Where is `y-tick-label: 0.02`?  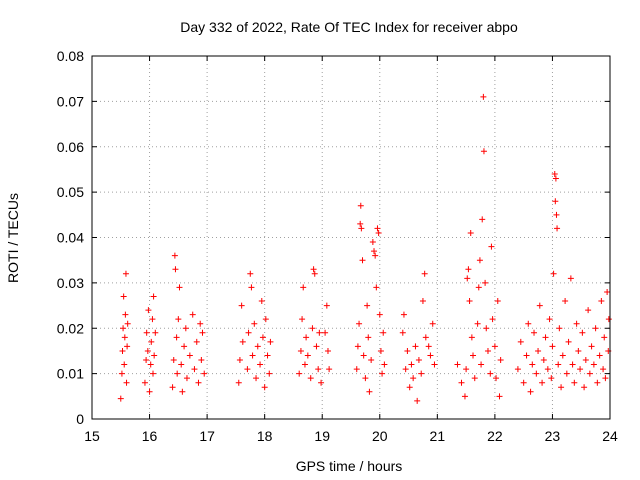 y-tick-label: 0.02 is located at coordinates (70, 328).